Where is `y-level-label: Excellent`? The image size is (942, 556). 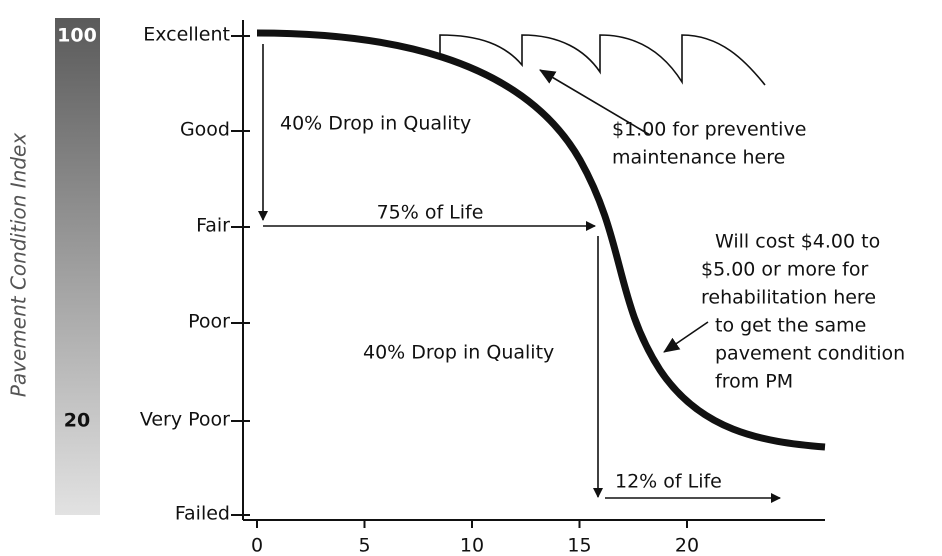 y-level-label: Excellent is located at coordinates (186, 35).